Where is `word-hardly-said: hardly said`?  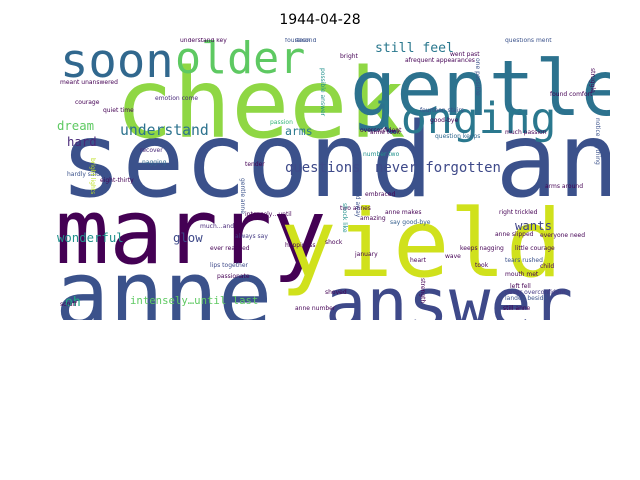 word-hardly-said: hardly said is located at coordinates (84, 174).